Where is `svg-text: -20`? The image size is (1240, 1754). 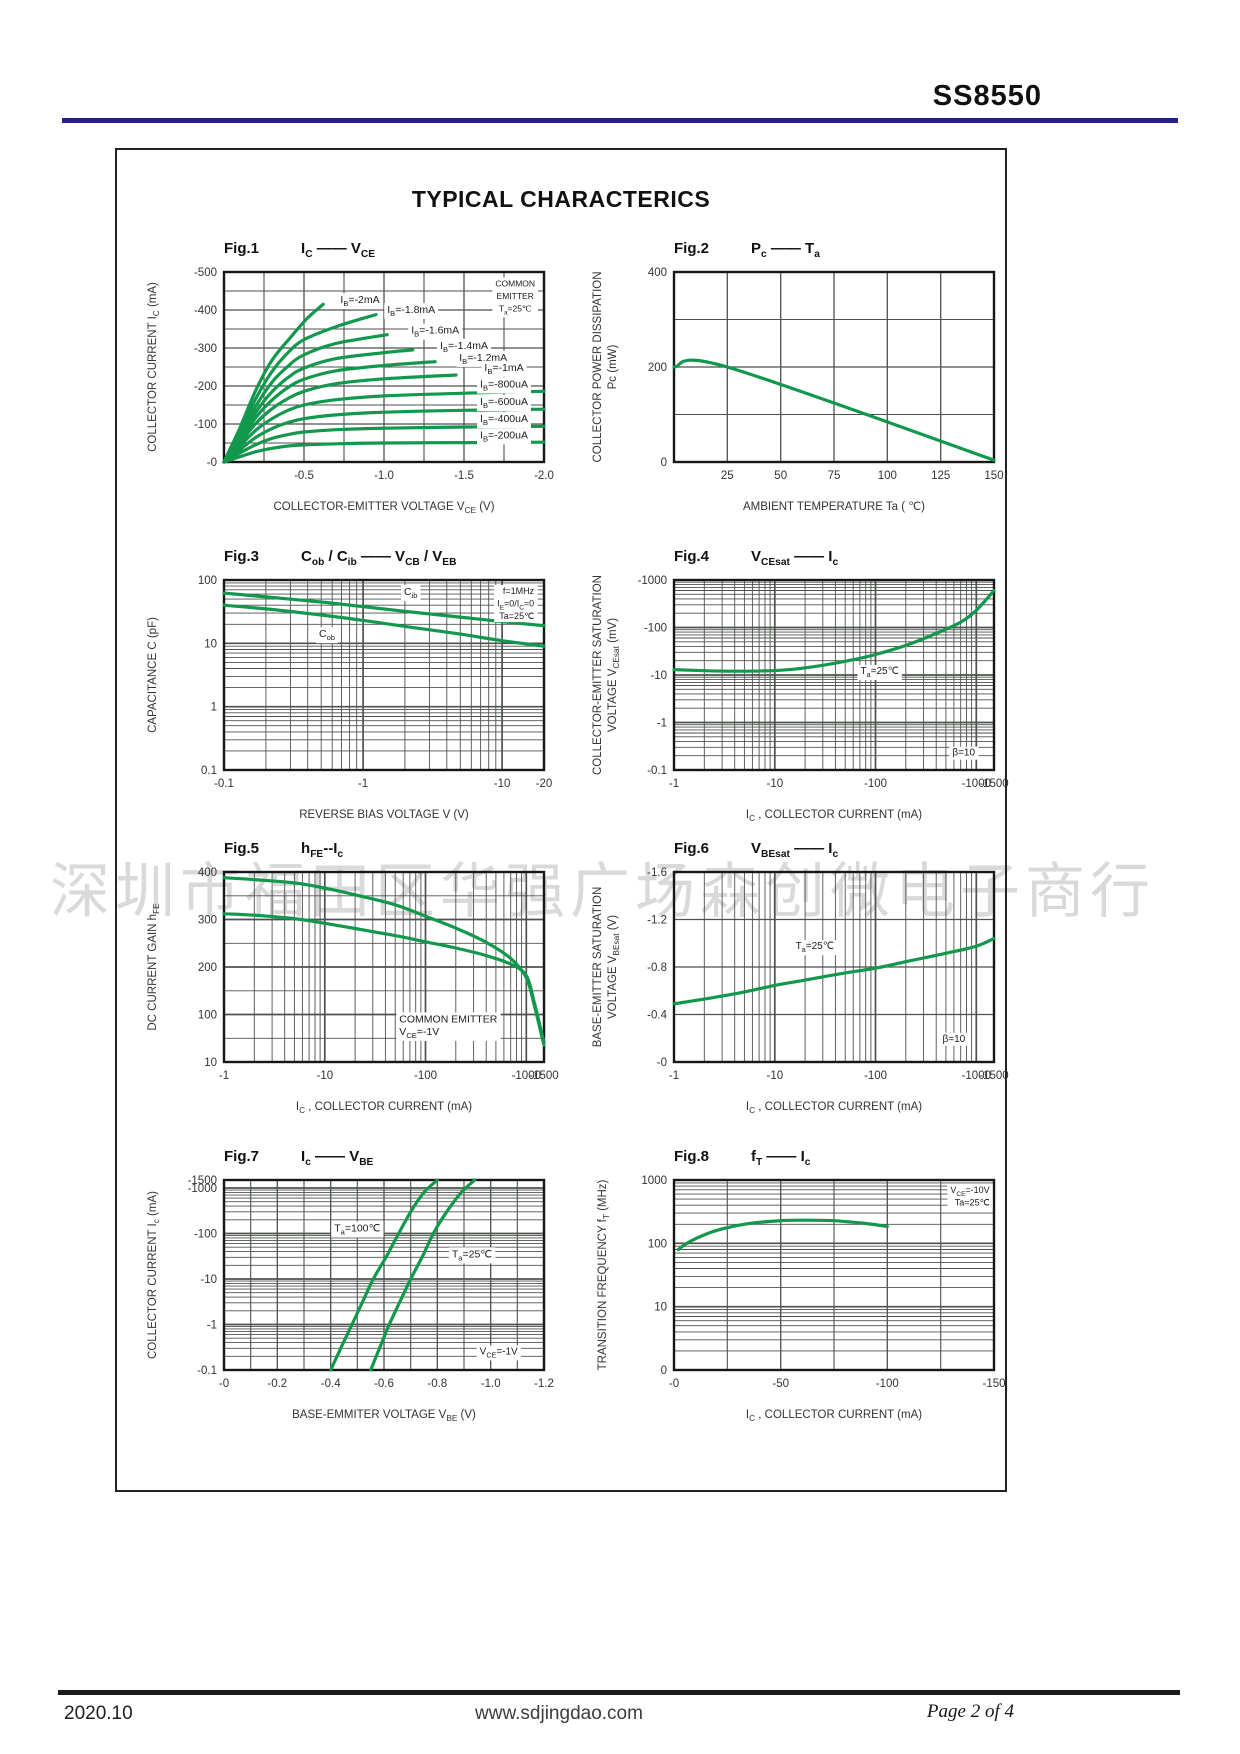
svg-text: -20 is located at coordinates (544, 784).